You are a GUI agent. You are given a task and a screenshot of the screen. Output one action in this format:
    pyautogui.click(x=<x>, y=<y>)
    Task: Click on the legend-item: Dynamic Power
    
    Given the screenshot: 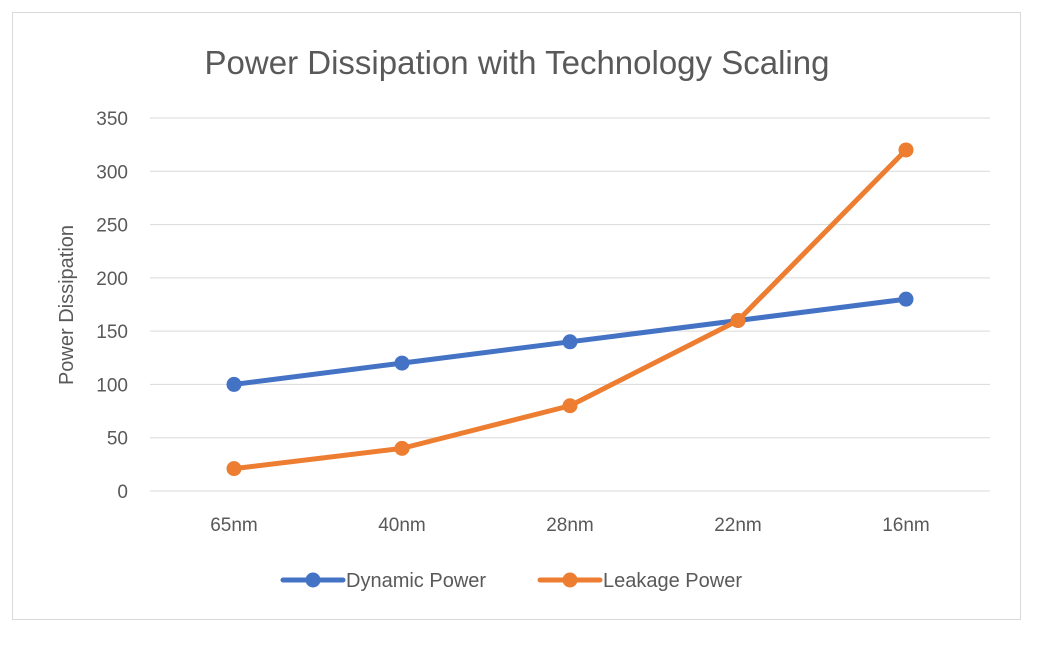 What is the action you would take?
    pyautogui.click(x=383, y=581)
    